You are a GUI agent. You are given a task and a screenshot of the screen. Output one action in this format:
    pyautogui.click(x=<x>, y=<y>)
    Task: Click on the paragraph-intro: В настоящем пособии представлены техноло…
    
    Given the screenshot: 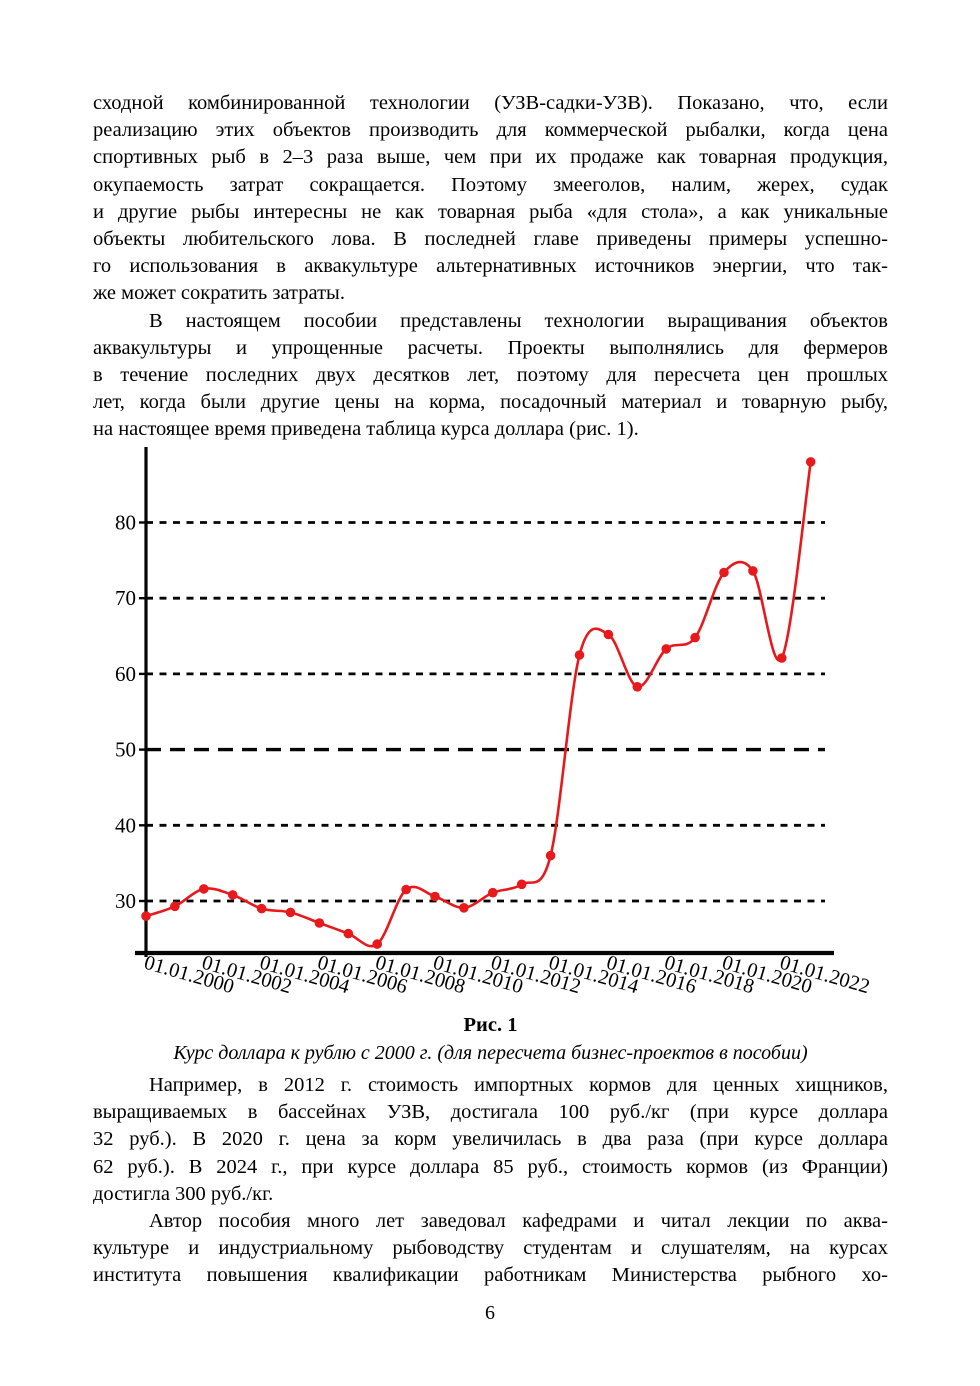 What is the action you would take?
    pyautogui.click(x=490, y=376)
    